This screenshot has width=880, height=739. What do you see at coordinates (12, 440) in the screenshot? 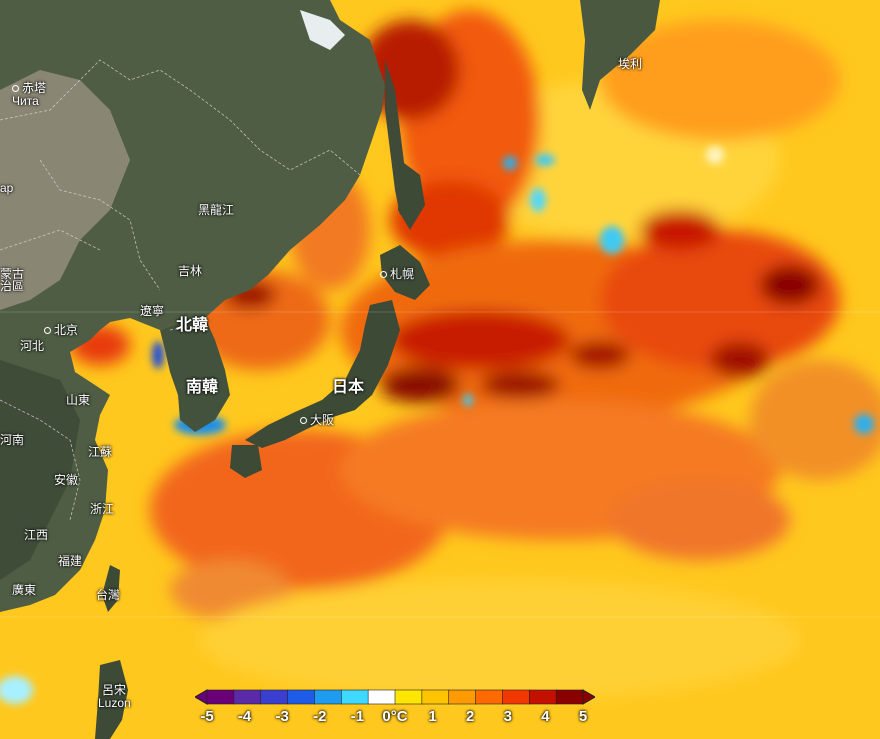
I see `label-henan: 河南` at bounding box center [12, 440].